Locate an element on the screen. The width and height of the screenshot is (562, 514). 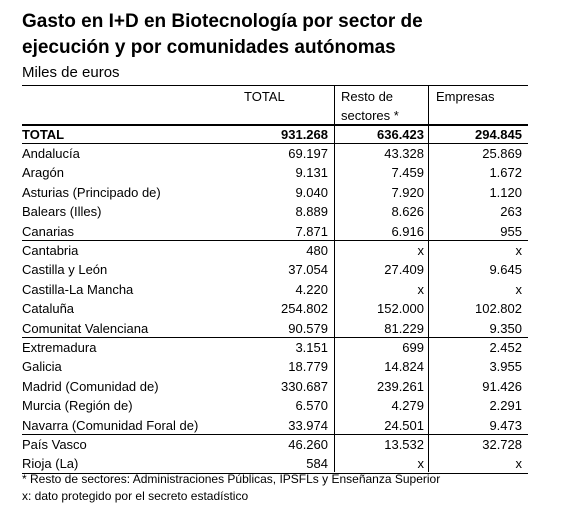
cell: 25.869 is located at coordinates (502, 153).